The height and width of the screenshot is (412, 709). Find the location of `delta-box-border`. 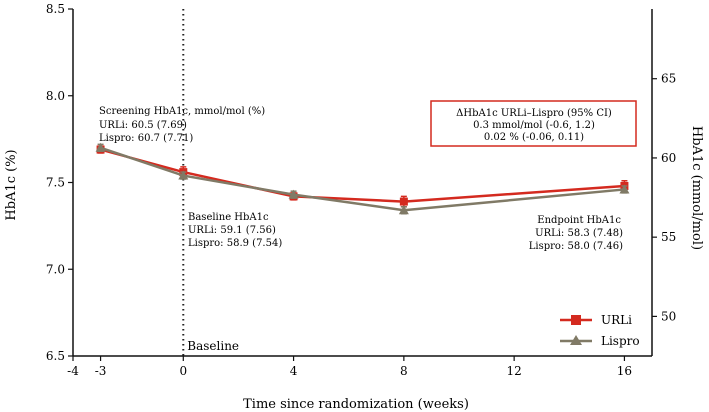

delta-box-border is located at coordinates (533, 123).